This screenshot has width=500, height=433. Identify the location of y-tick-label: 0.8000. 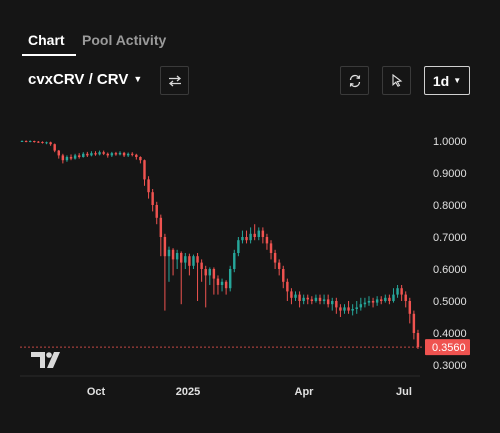
(450, 206).